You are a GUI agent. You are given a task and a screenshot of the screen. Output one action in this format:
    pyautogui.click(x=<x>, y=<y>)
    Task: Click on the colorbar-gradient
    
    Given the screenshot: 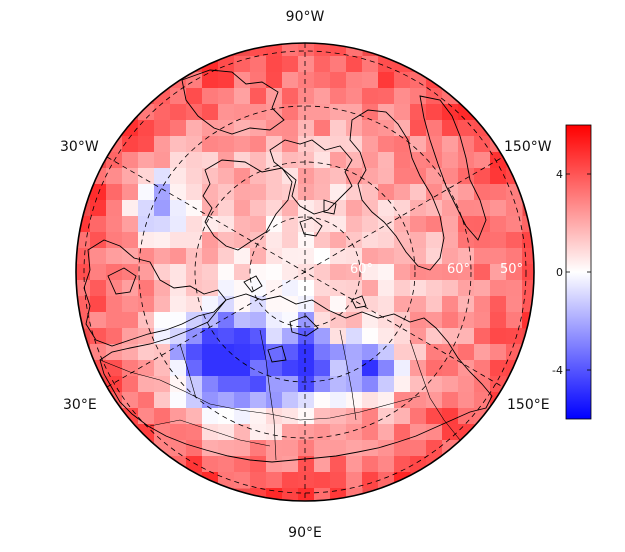 What is the action you would take?
    pyautogui.click(x=578, y=272)
    